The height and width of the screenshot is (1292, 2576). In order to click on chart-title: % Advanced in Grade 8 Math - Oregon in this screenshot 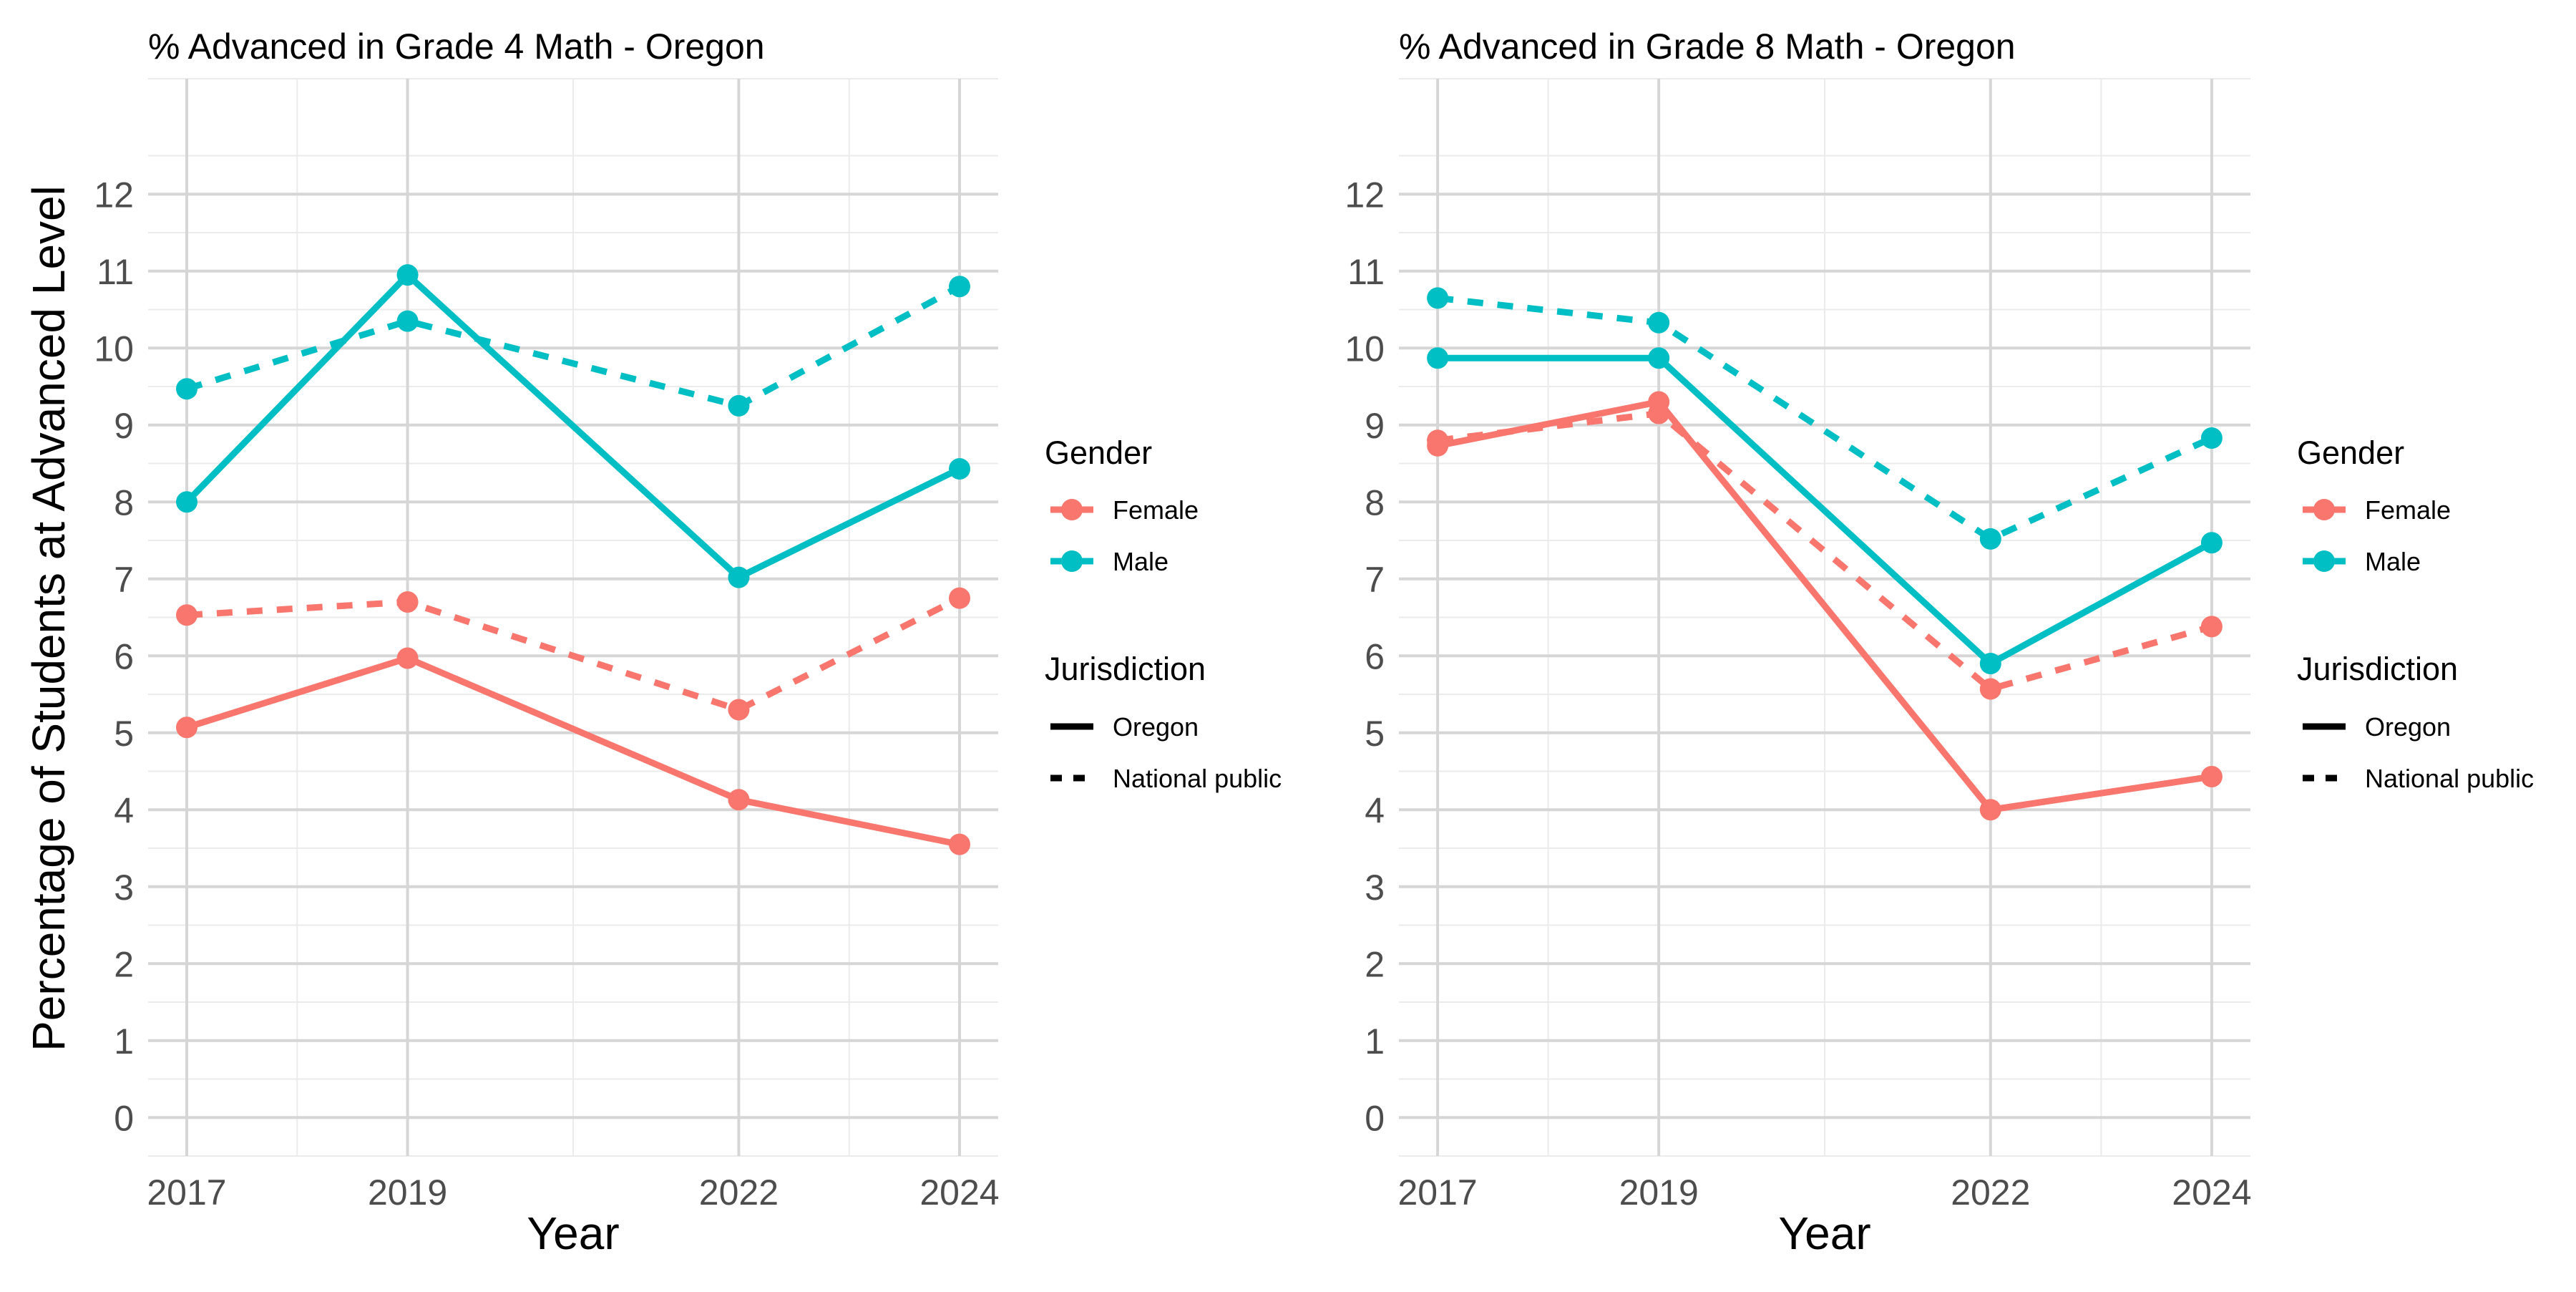, I will do `click(1707, 46)`.